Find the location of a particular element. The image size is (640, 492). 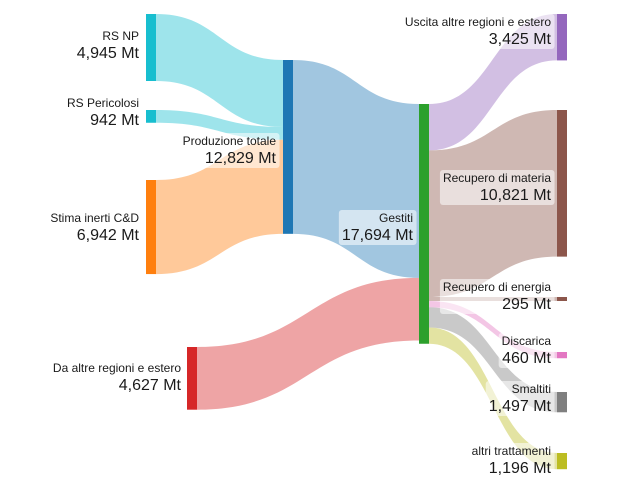

label-gestiti: Gestiti 17,694 Mt is located at coordinates (377, 227).